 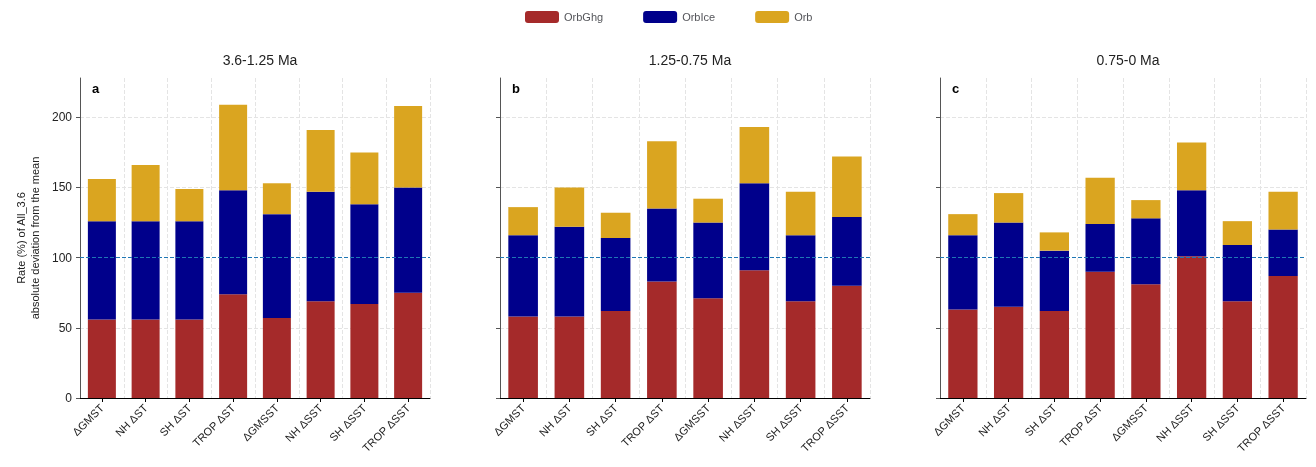 I want to click on y-tick-label: 0, so click(x=69, y=398).